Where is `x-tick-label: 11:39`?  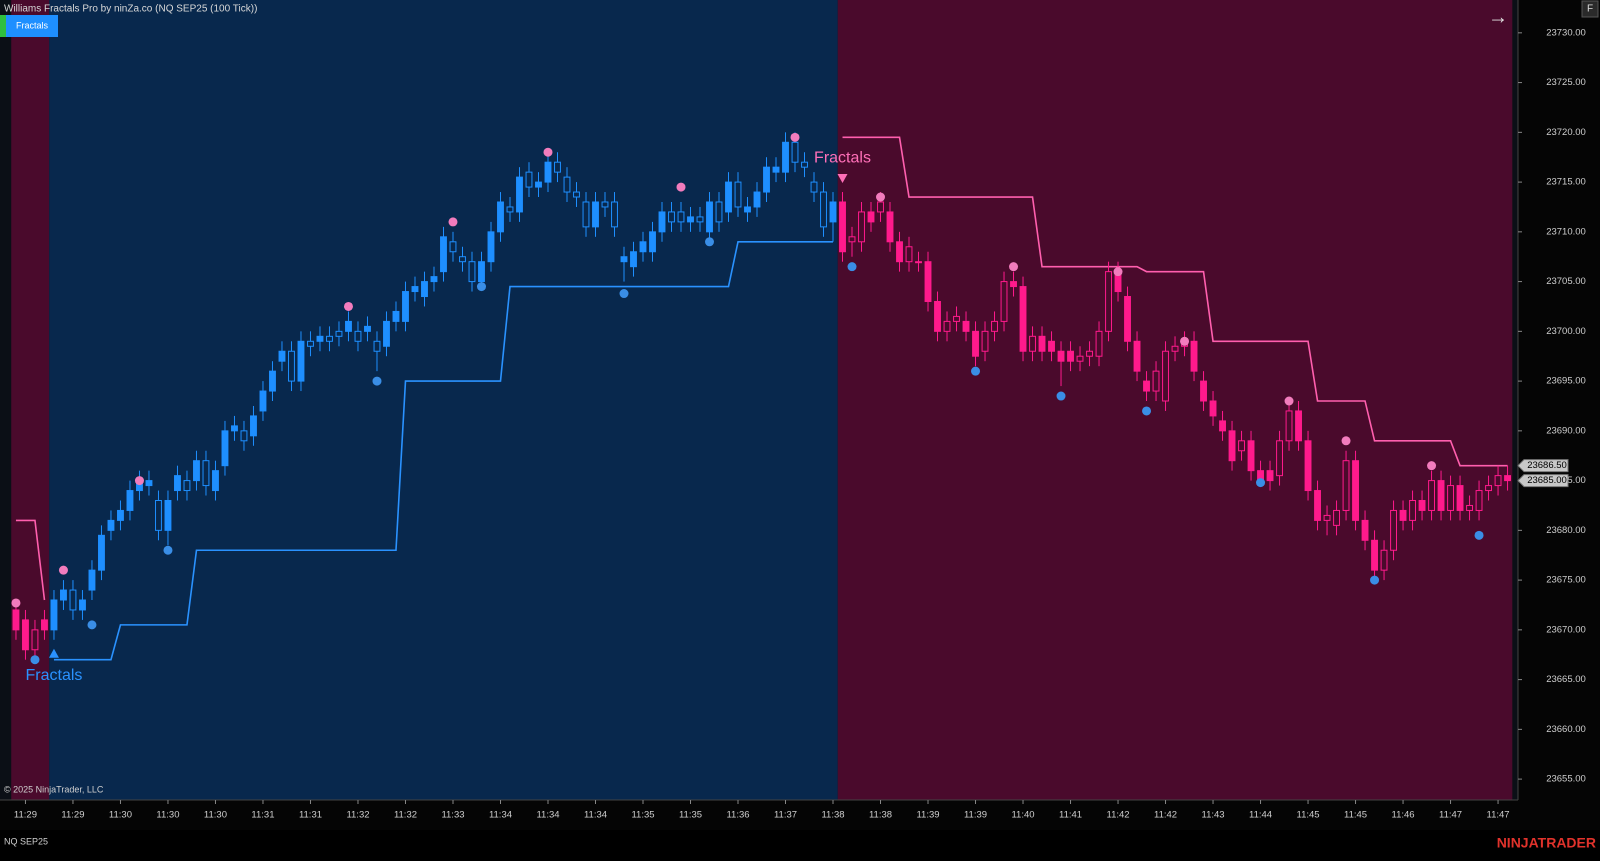
x-tick-label: 11:39 is located at coordinates (927, 815).